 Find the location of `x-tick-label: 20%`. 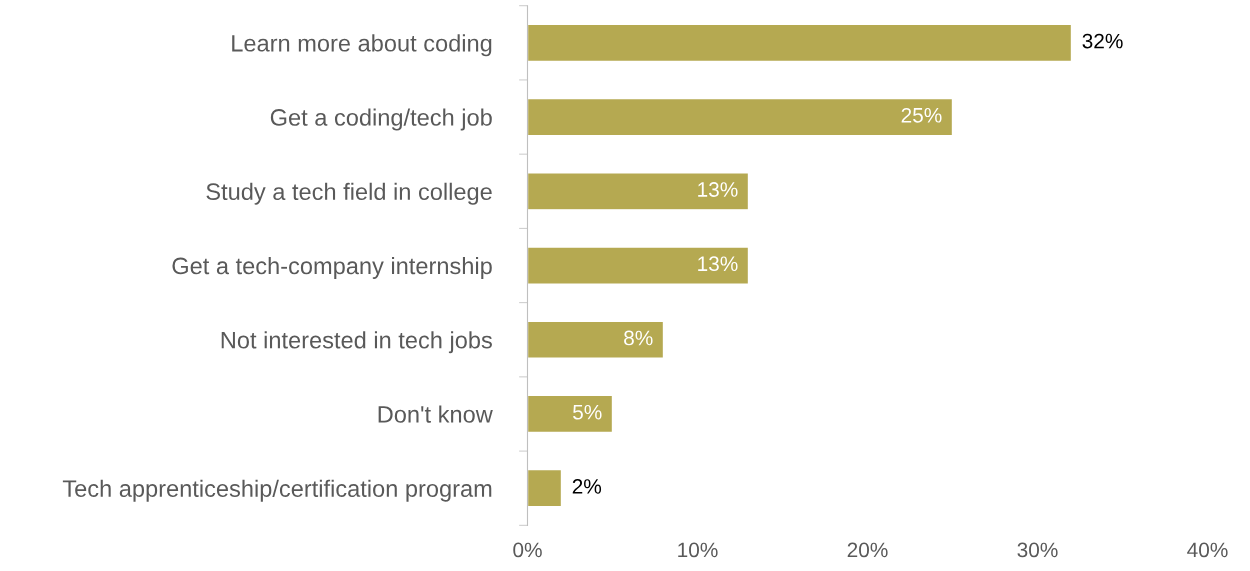

x-tick-label: 20% is located at coordinates (867, 550).